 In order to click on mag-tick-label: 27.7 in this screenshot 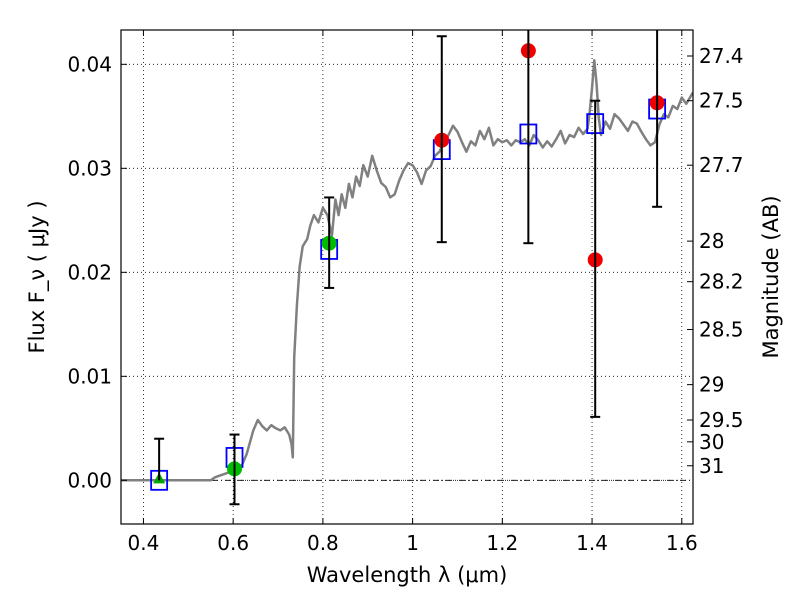, I will do `click(721, 165)`.